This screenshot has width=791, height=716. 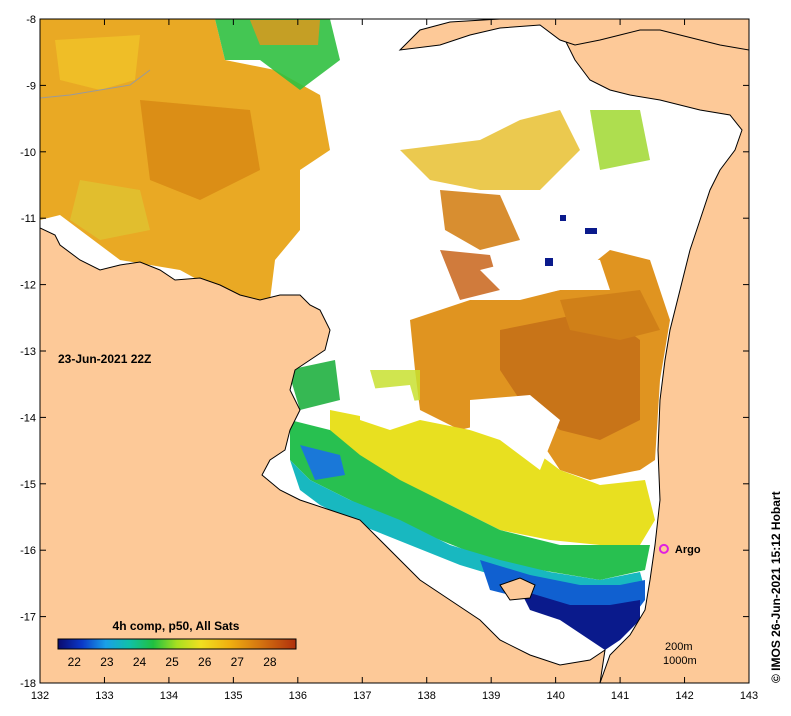 I want to click on lat-tick-label: -8, so click(x=31, y=20).